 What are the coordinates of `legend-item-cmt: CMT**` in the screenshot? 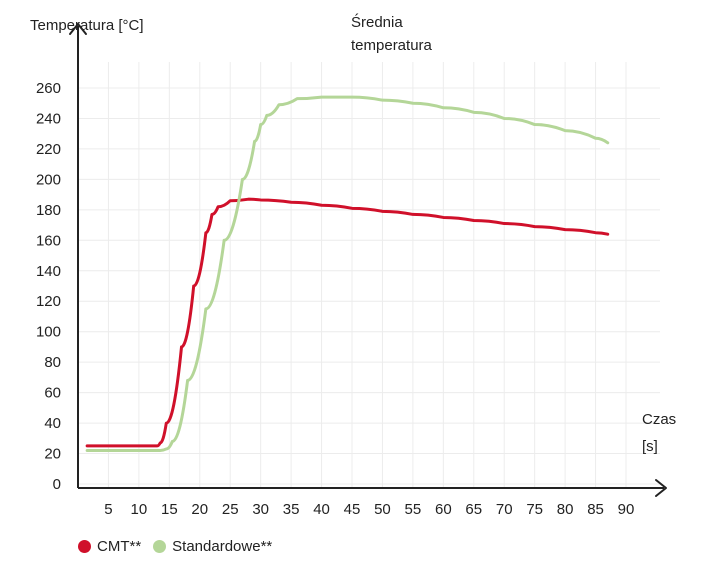 It's located at (109, 546).